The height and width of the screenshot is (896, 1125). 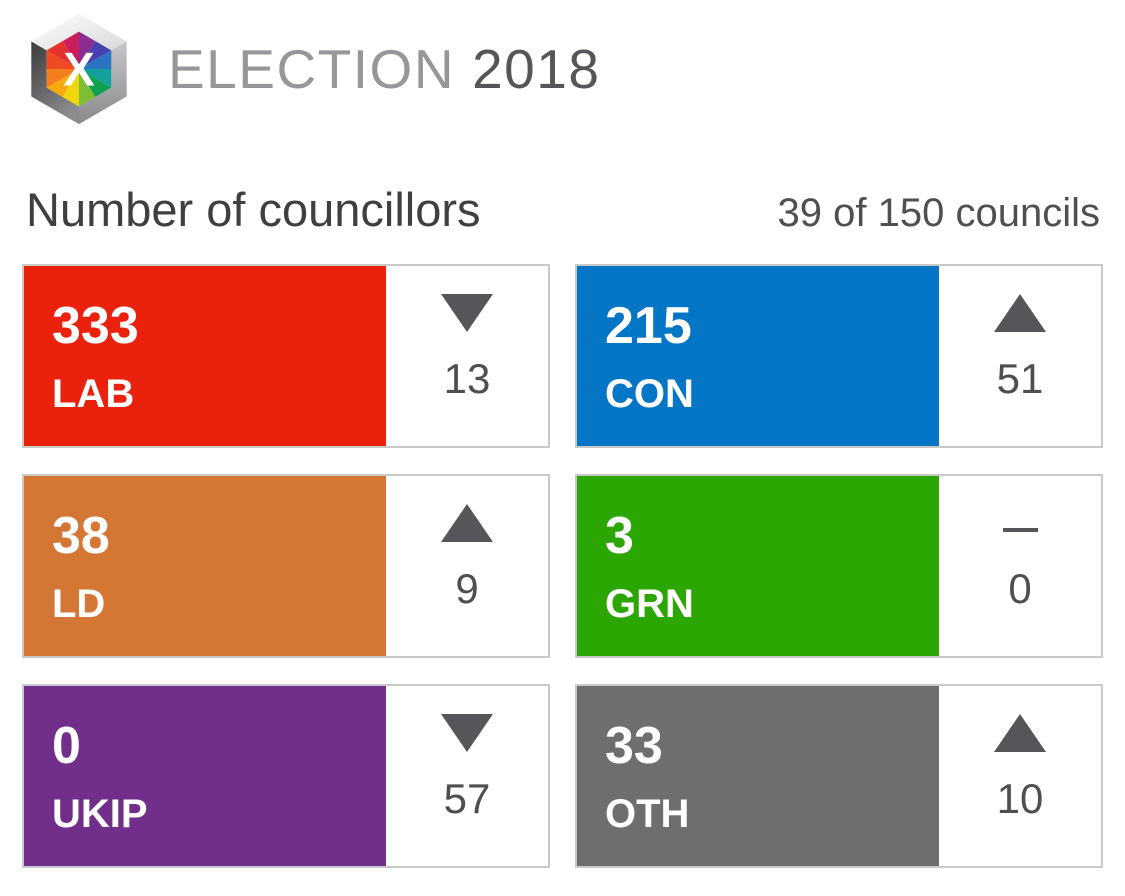 I want to click on ballot-x-icon: X, so click(x=79, y=70).